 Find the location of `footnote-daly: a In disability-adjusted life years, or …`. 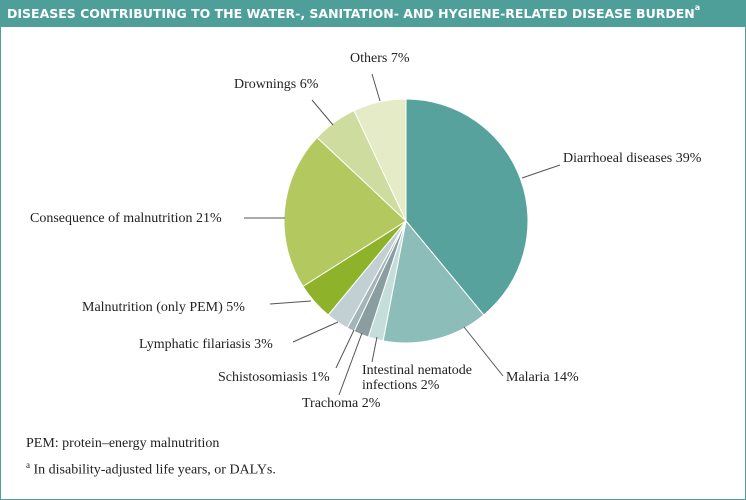

footnote-daly: a In disability-adjusted life years, or … is located at coordinates (151, 469).